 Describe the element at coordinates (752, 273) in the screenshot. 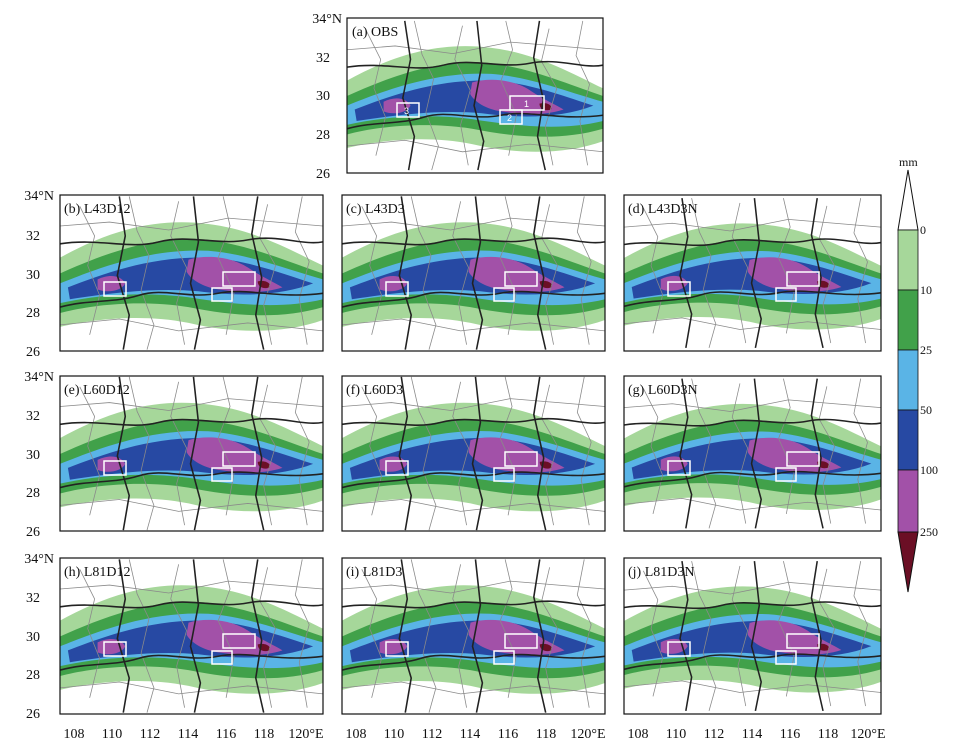

I see `panel-d: (d) L43D3N` at that location.